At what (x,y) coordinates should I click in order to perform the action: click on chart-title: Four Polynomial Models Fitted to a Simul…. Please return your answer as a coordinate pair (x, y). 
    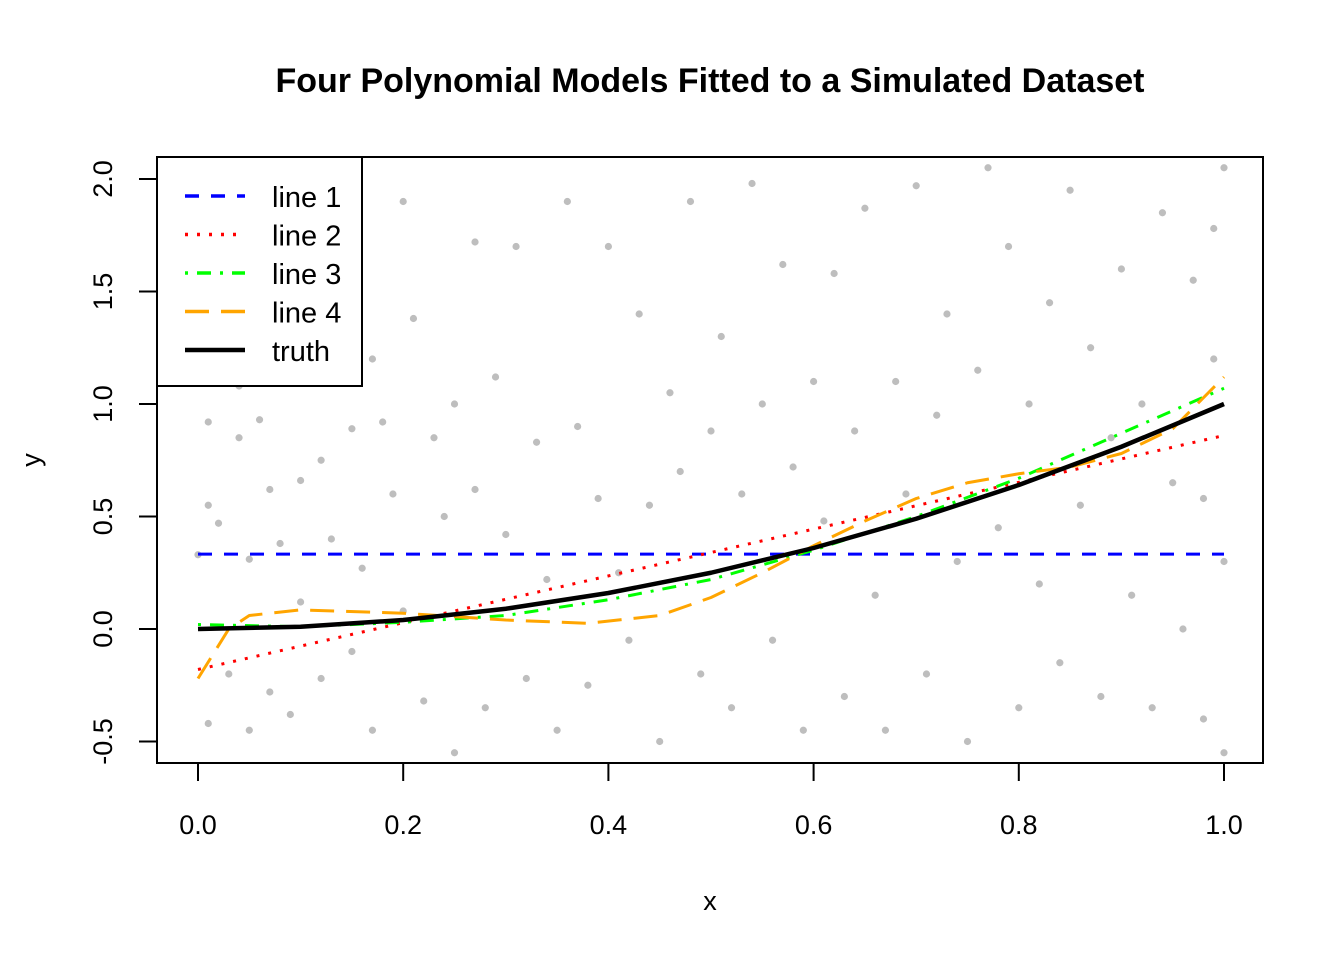
    Looking at the image, I should click on (709, 81).